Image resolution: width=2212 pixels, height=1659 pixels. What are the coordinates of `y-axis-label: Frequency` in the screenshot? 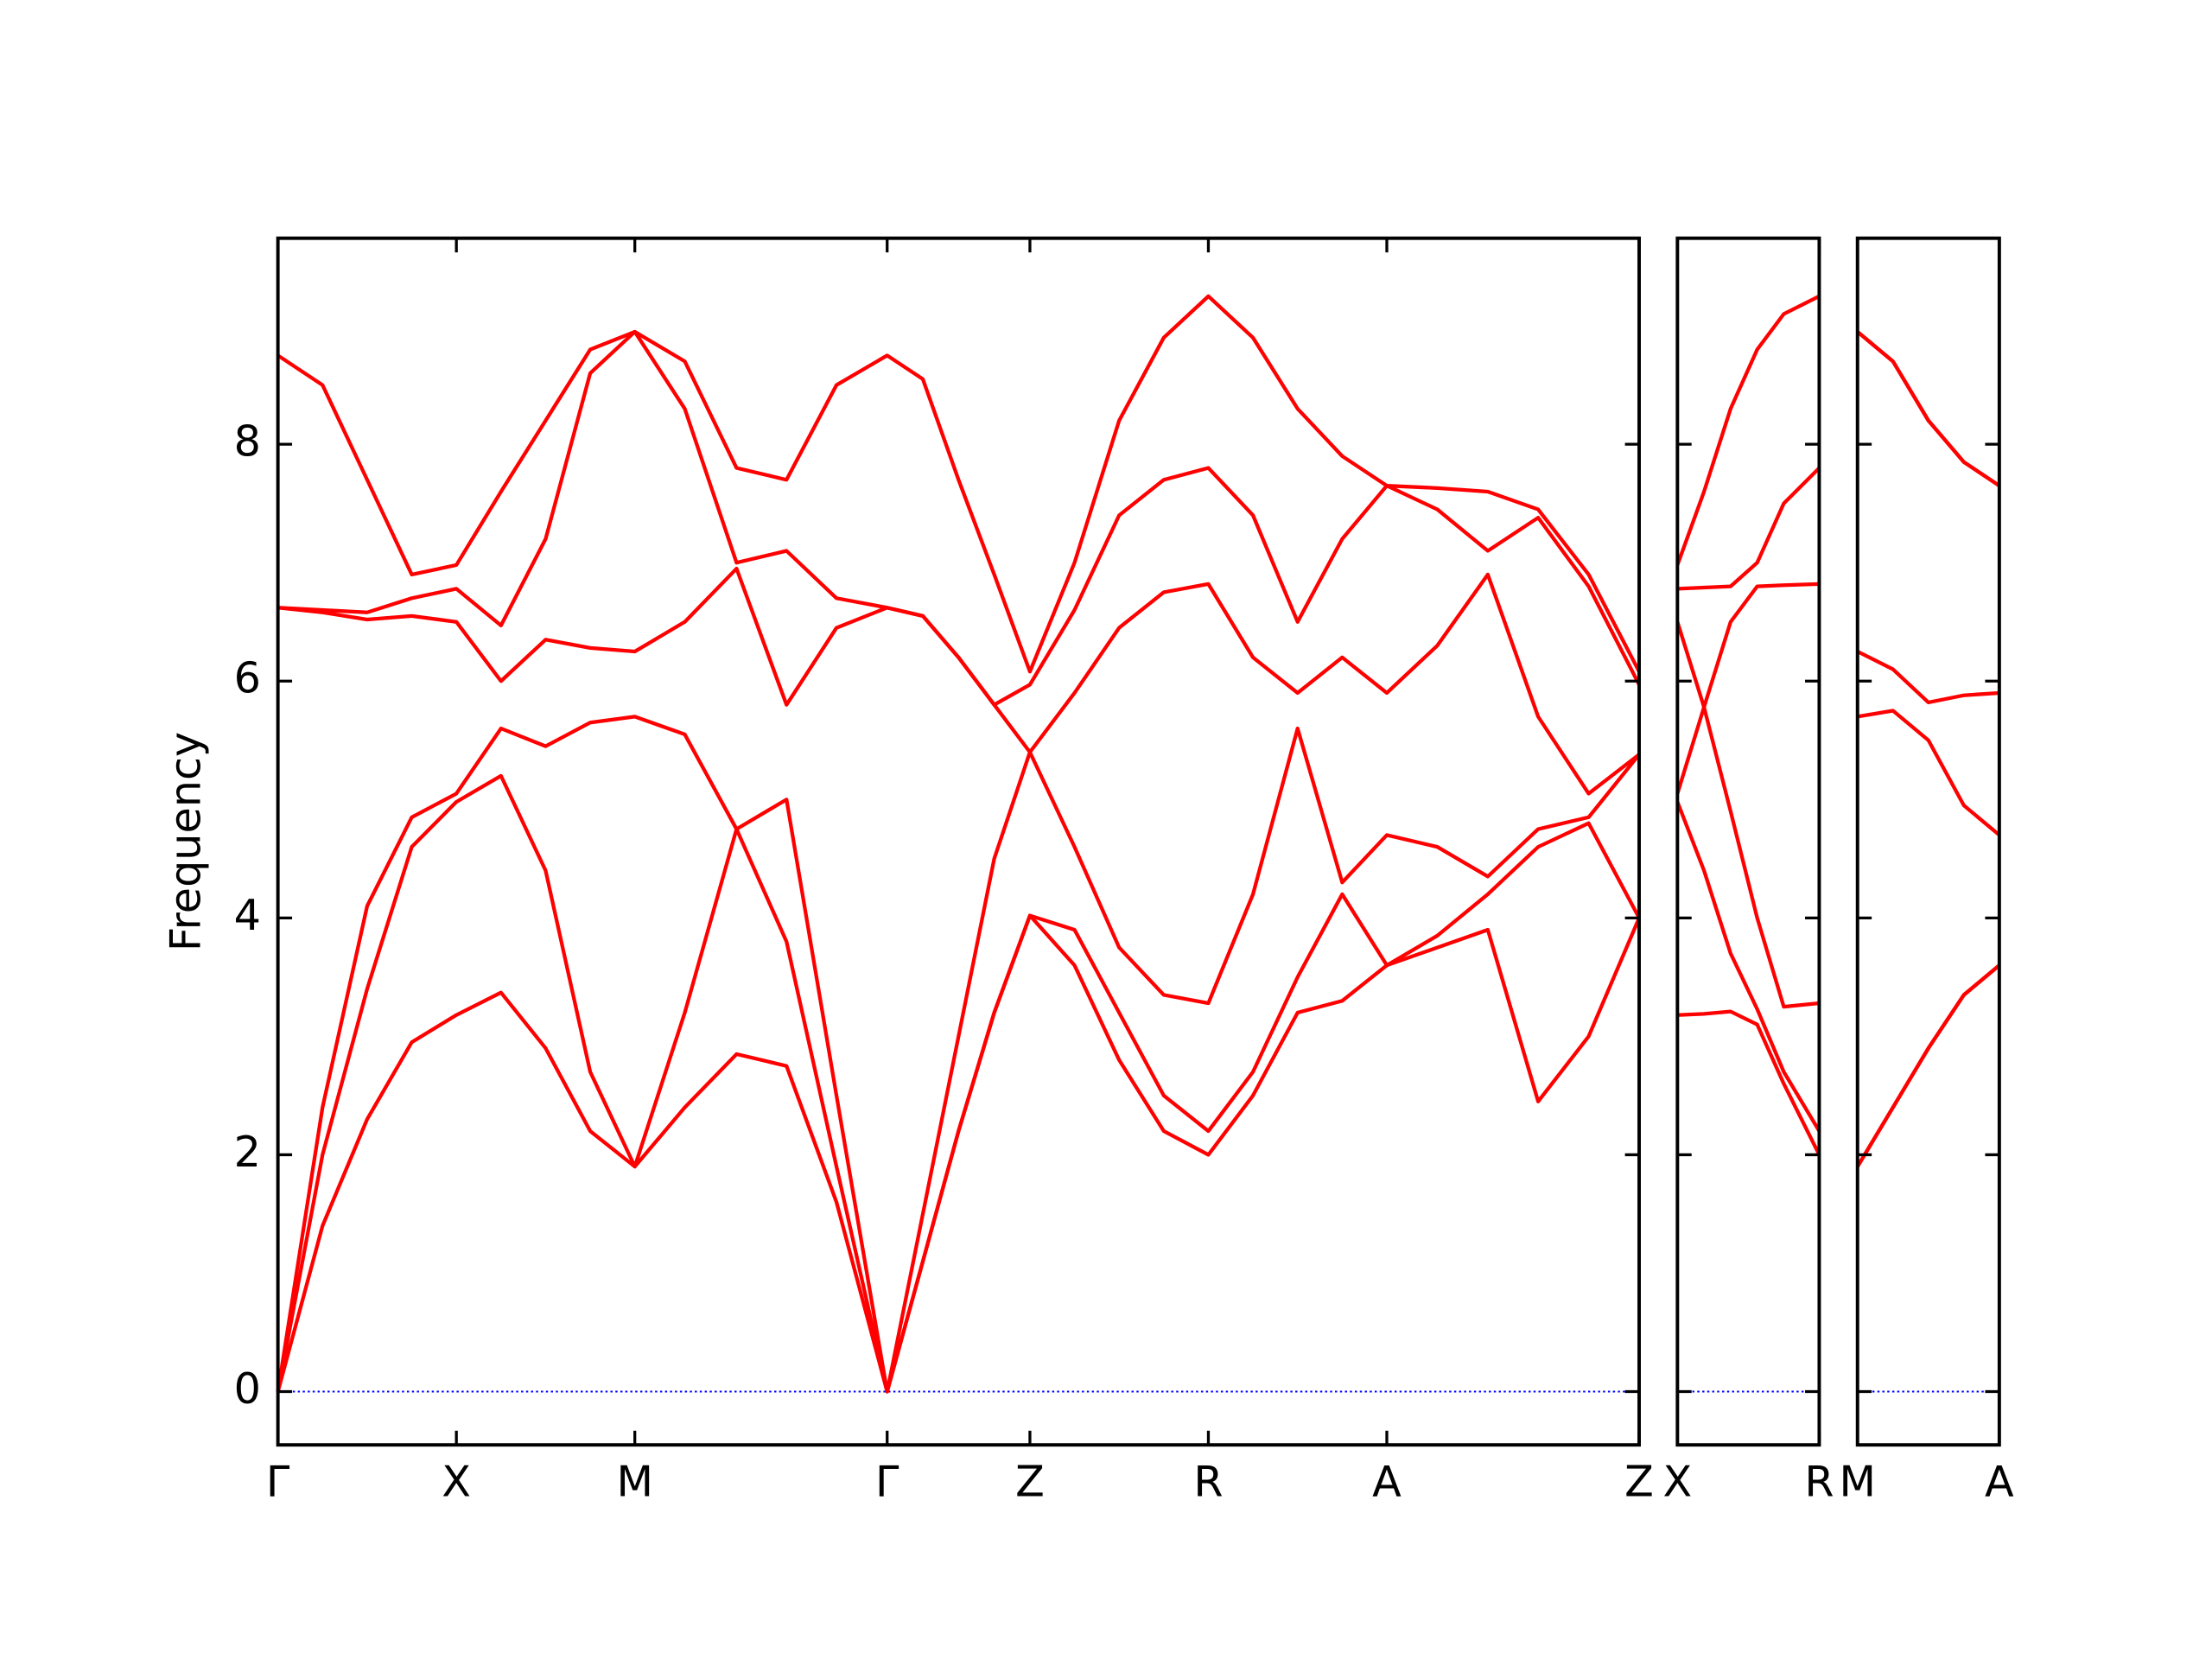 It's located at (186, 841).